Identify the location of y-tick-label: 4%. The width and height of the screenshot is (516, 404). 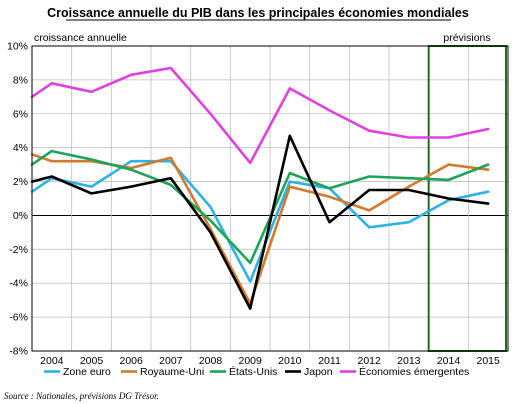
(20, 148).